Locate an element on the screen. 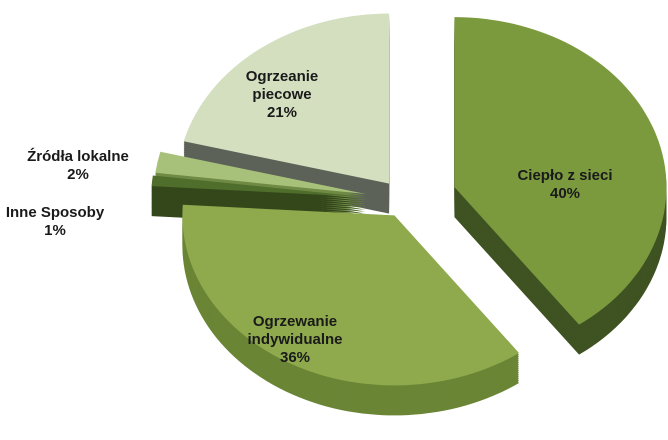 This screenshot has width=668, height=440. slice-label: Ogrzeanie piecowe 21% is located at coordinates (282, 95).